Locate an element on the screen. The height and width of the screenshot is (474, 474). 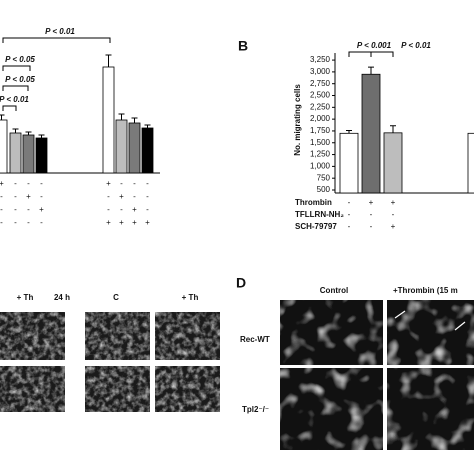
y-tick-label: 1,750 is located at coordinates (320, 130).